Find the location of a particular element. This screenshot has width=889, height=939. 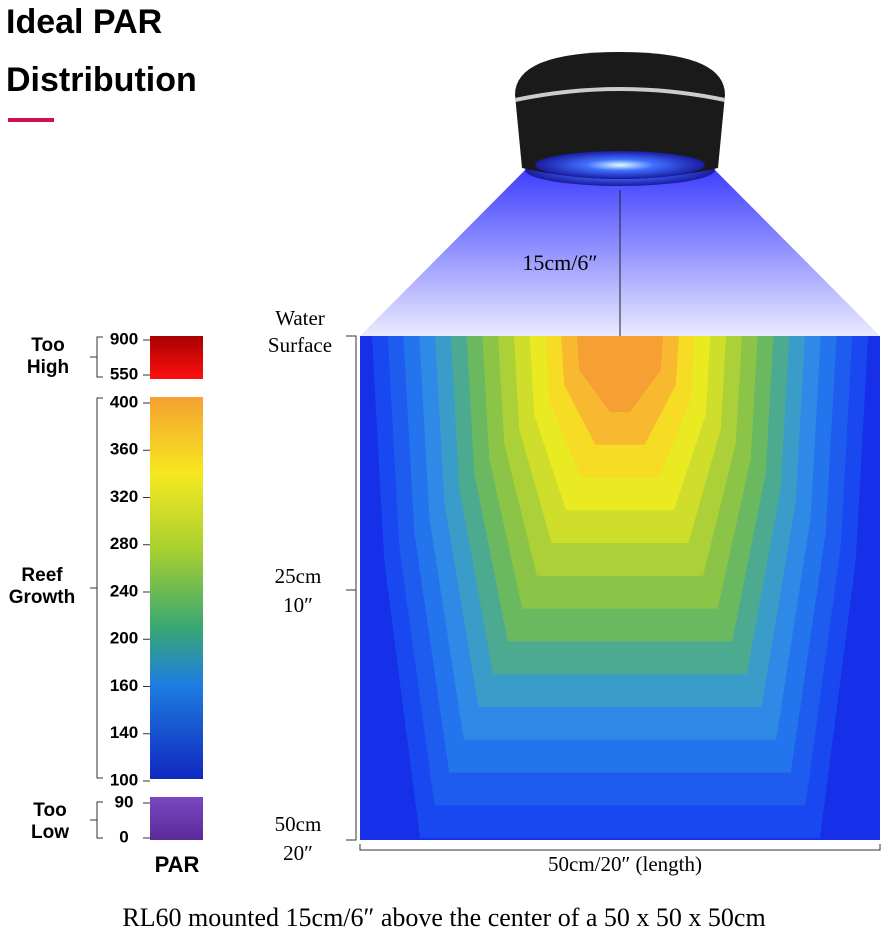

scale-high is located at coordinates (176, 357).